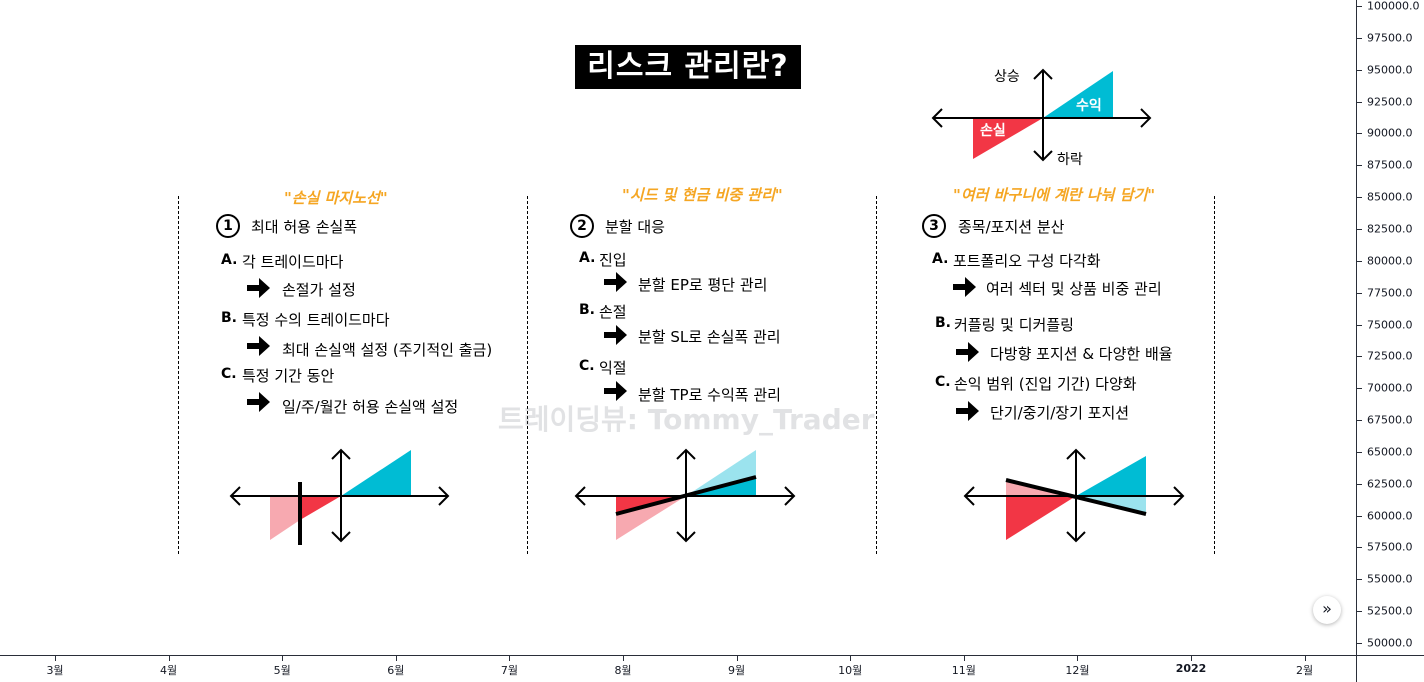 This screenshot has width=1424, height=682. Describe the element at coordinates (282, 670) in the screenshot. I see `time-label: 5월` at that location.